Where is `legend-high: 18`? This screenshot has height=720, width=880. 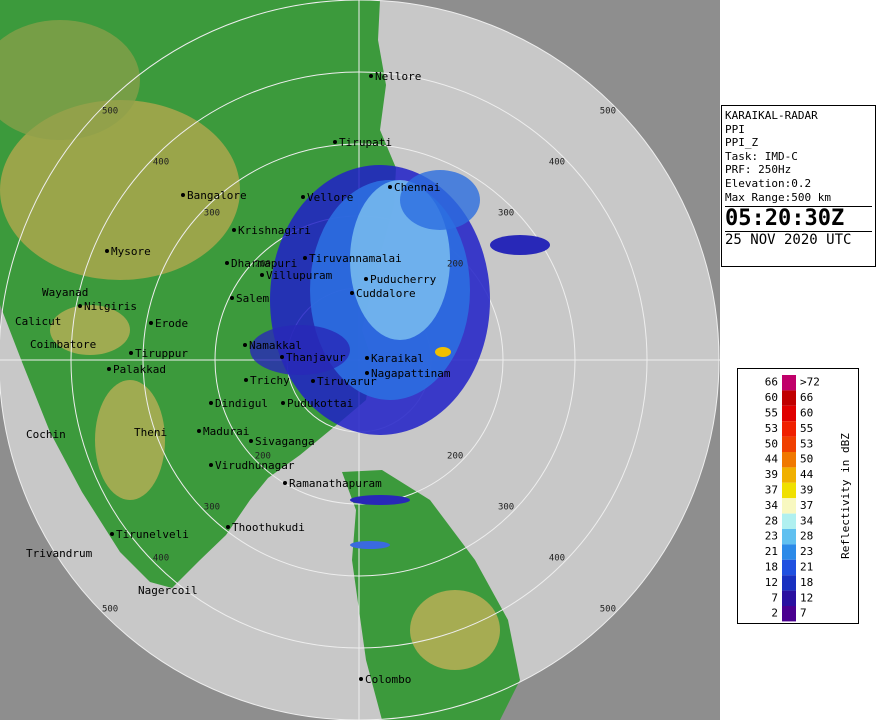 legend-high: 18 is located at coordinates (806, 582).